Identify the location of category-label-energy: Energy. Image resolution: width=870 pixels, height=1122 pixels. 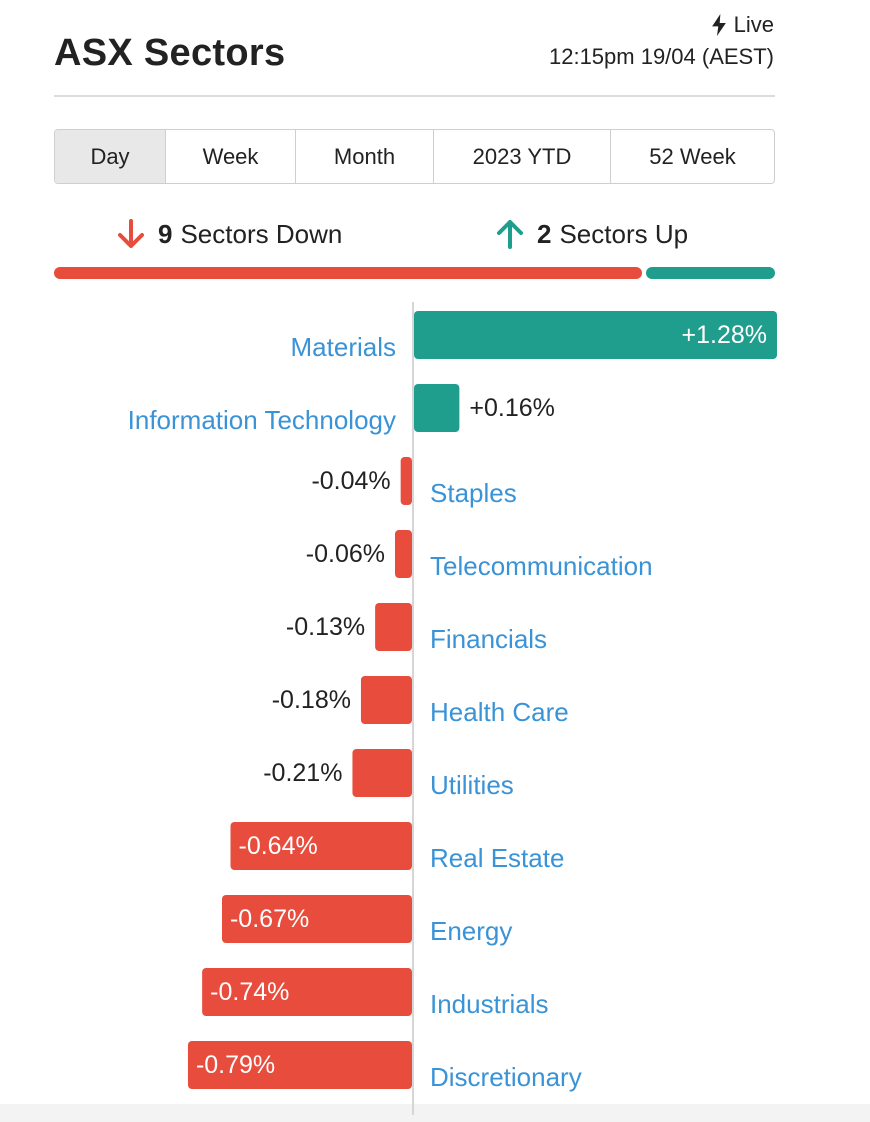
(471, 931).